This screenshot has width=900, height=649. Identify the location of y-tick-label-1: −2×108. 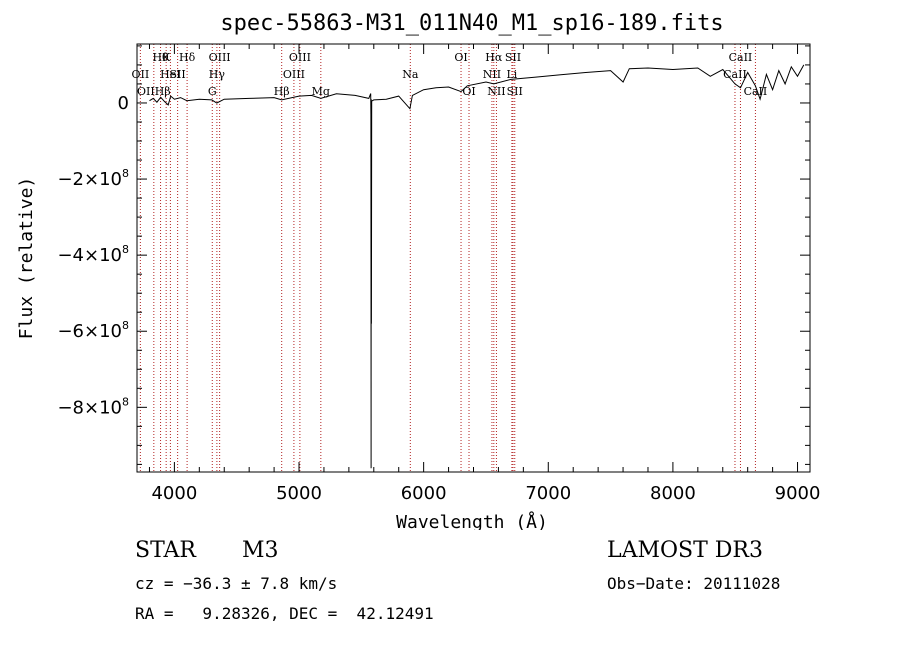
(93, 178).